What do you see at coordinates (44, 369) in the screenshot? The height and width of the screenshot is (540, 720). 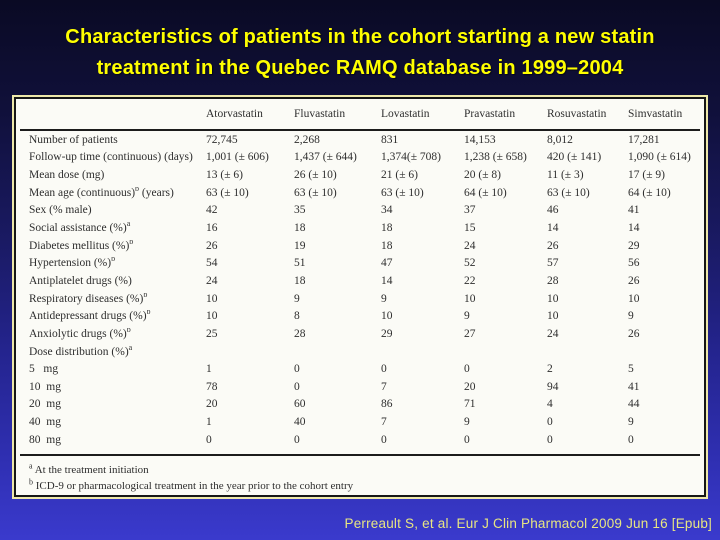 I see `row-label: 5 mg` at bounding box center [44, 369].